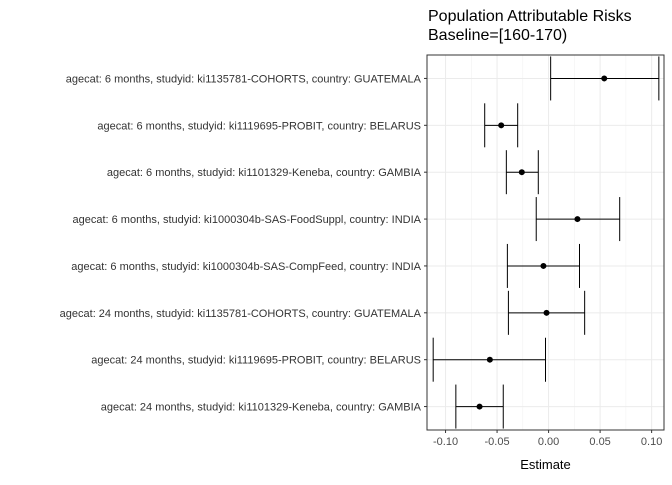 The image size is (672, 485). Describe the element at coordinates (497, 35) in the screenshot. I see `chart-subtitle: Baseline=[160-170)` at that location.